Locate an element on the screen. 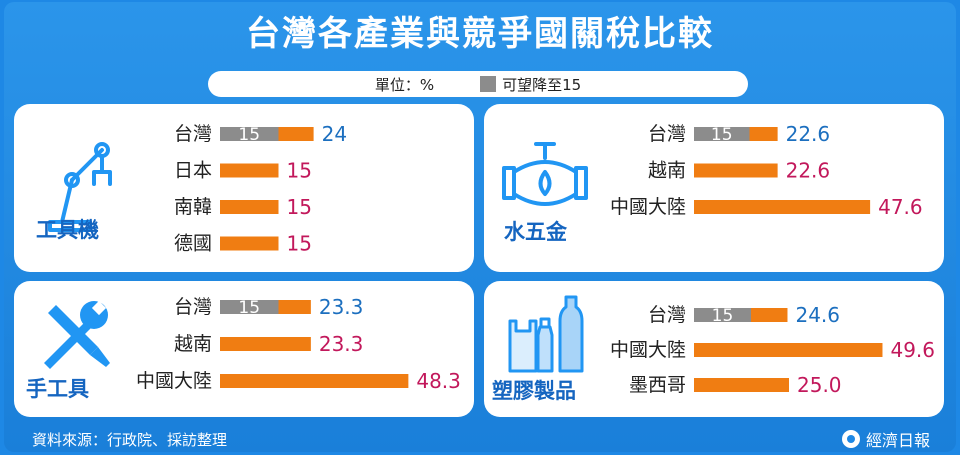  category-label: 德國 is located at coordinates (193, 244).